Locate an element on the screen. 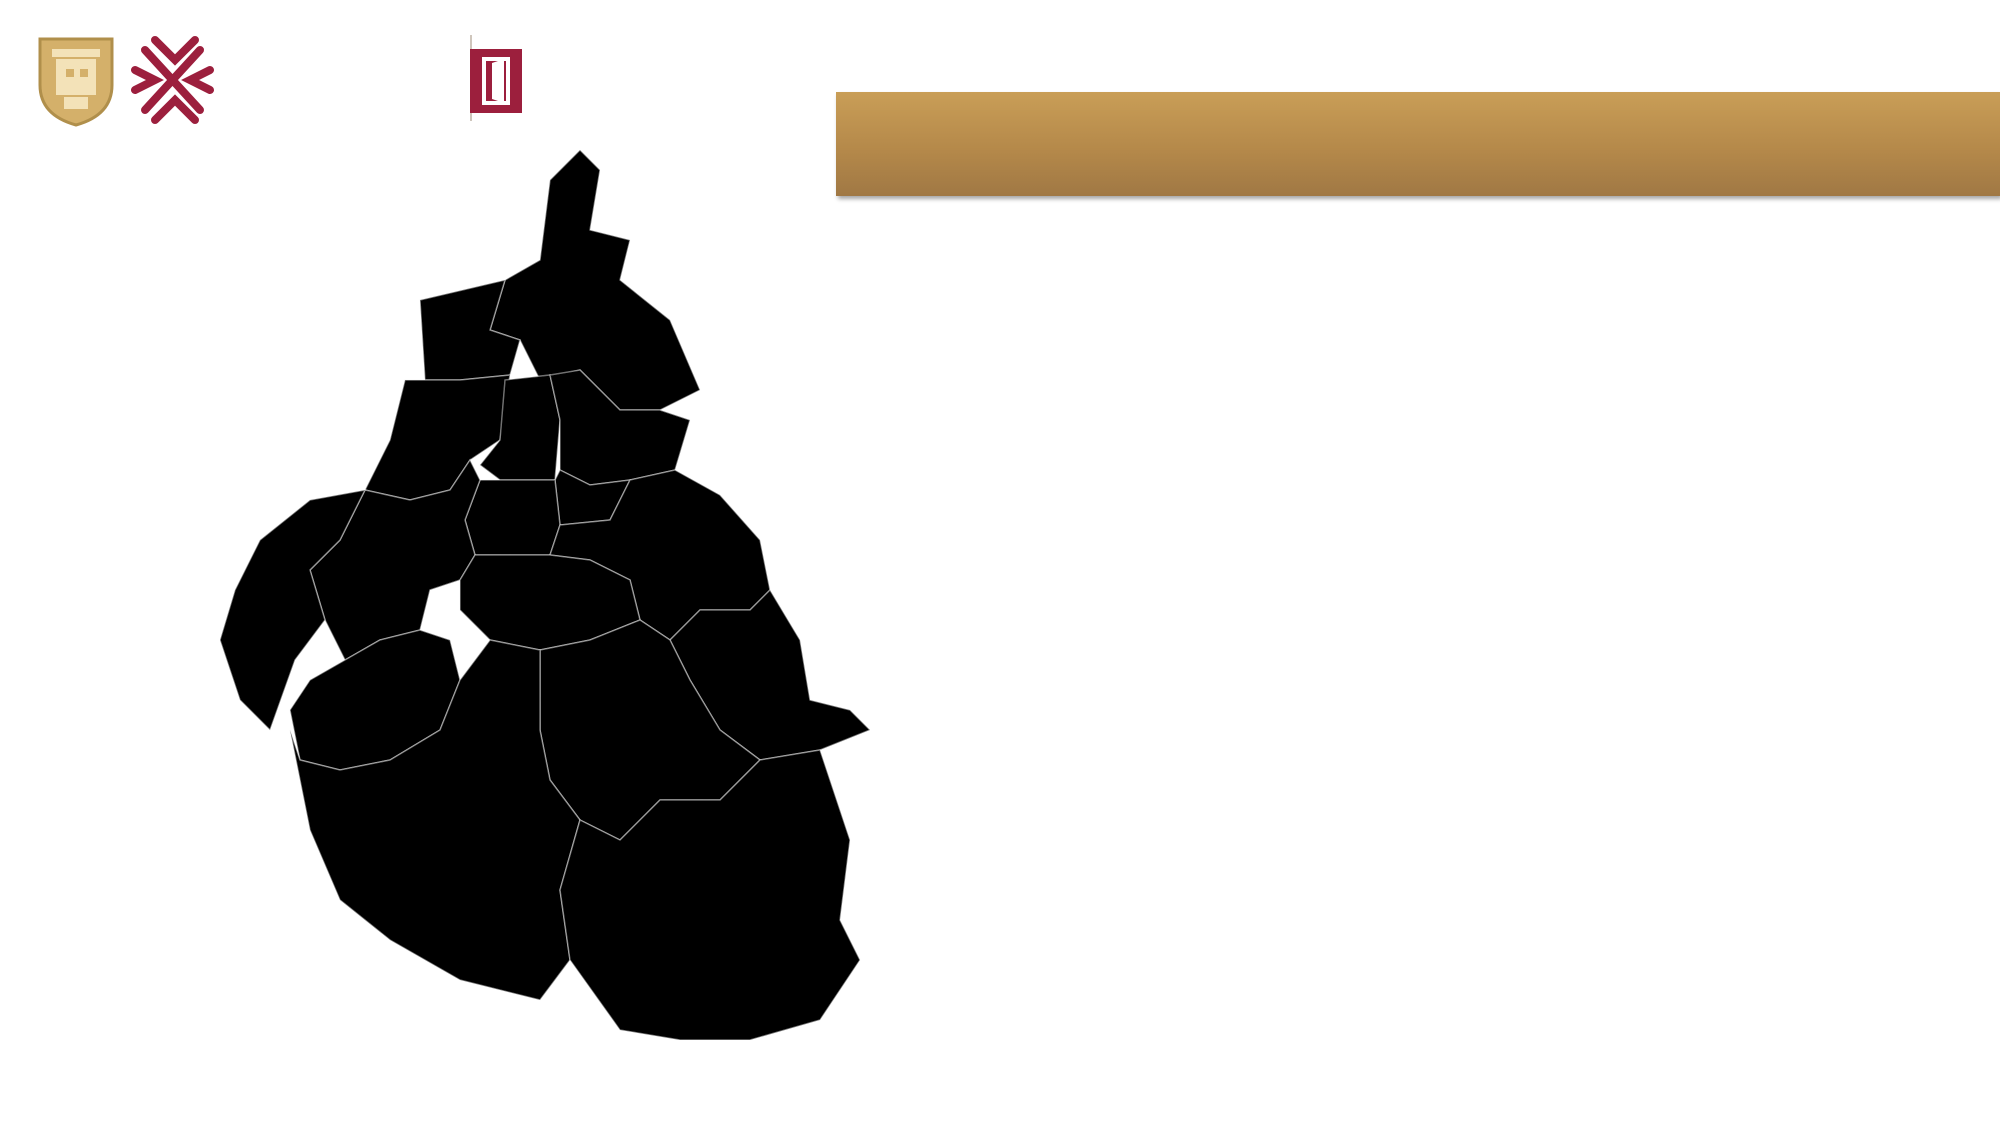 The image size is (2000, 1125). region-gustavo-a-madero is located at coordinates (595, 279).